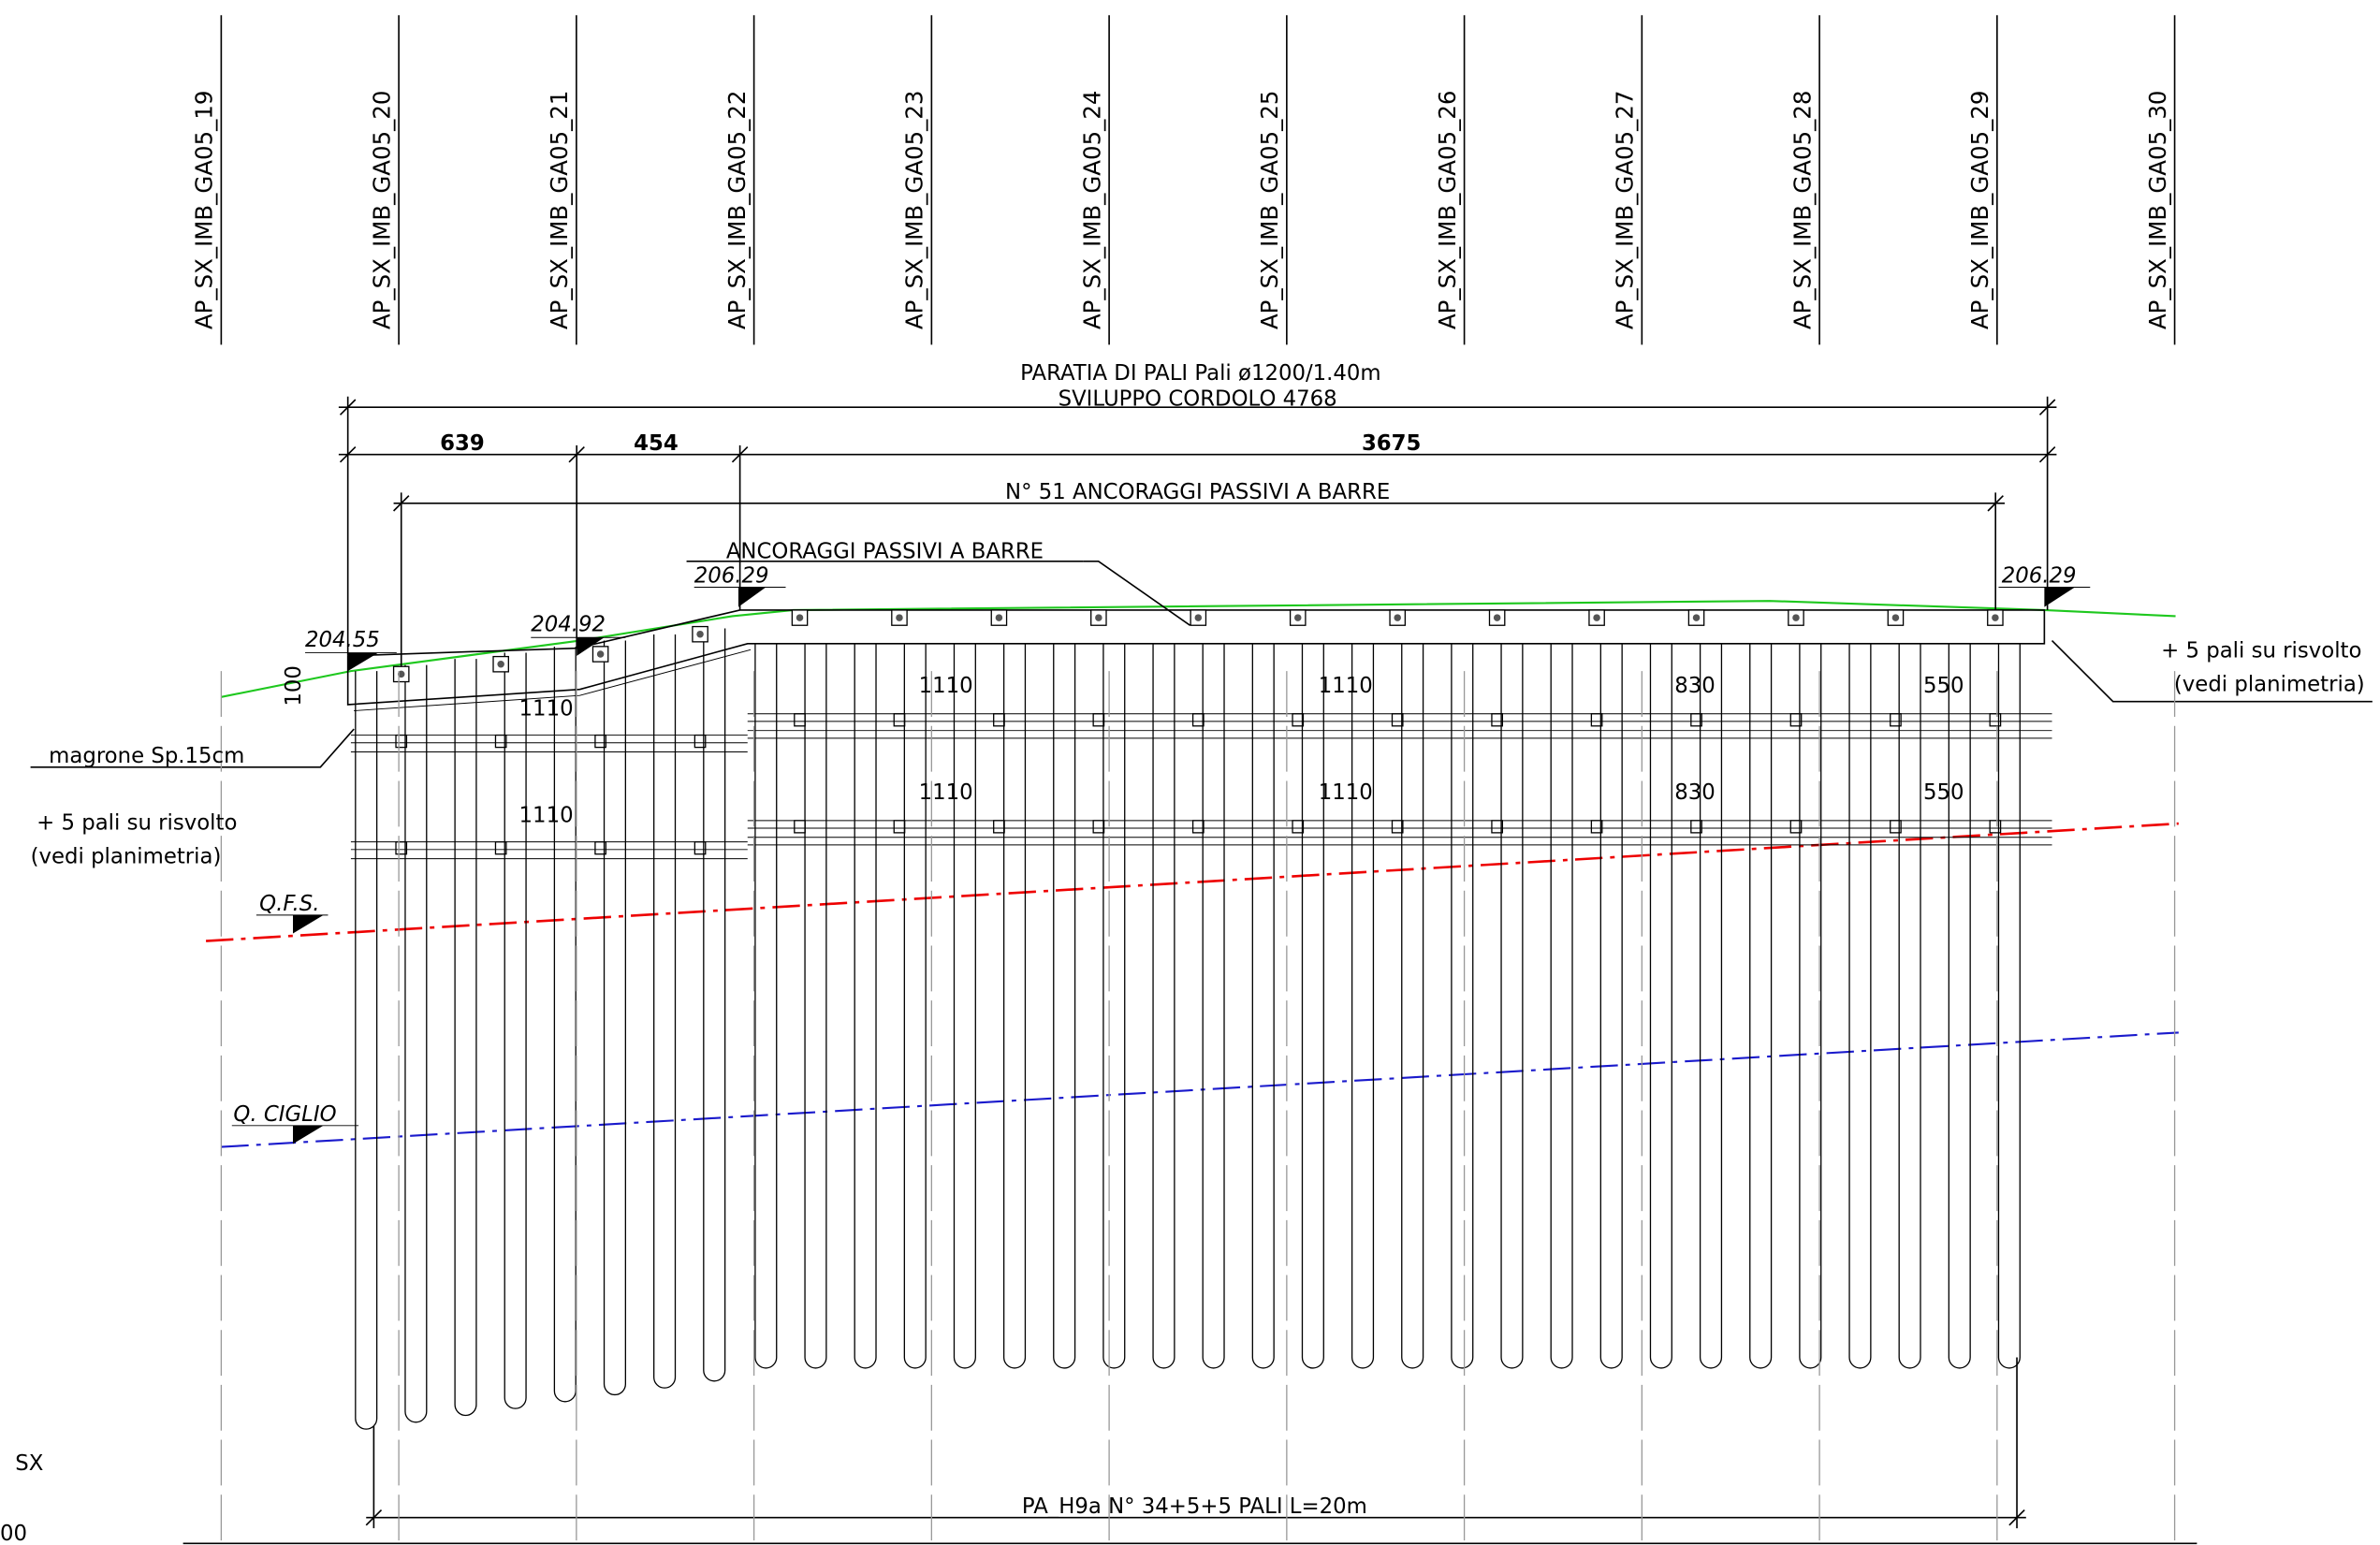 This screenshot has width=2380, height=1545. Describe the element at coordinates (2157, 210) in the screenshot. I see `section-label: AP_SX_IMB_GA05_30` at that location.